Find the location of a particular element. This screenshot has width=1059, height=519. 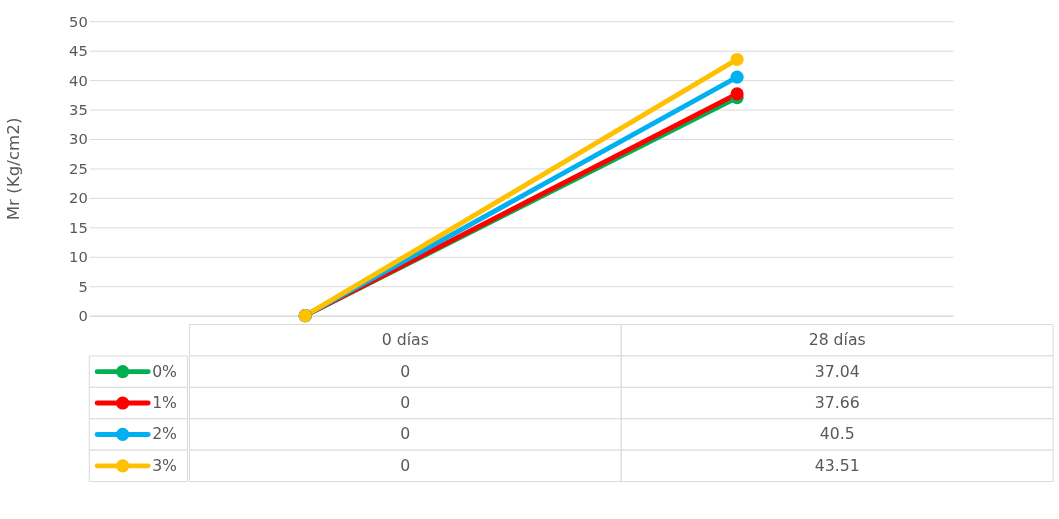

y-tick-label: 45 is located at coordinates (78, 51).